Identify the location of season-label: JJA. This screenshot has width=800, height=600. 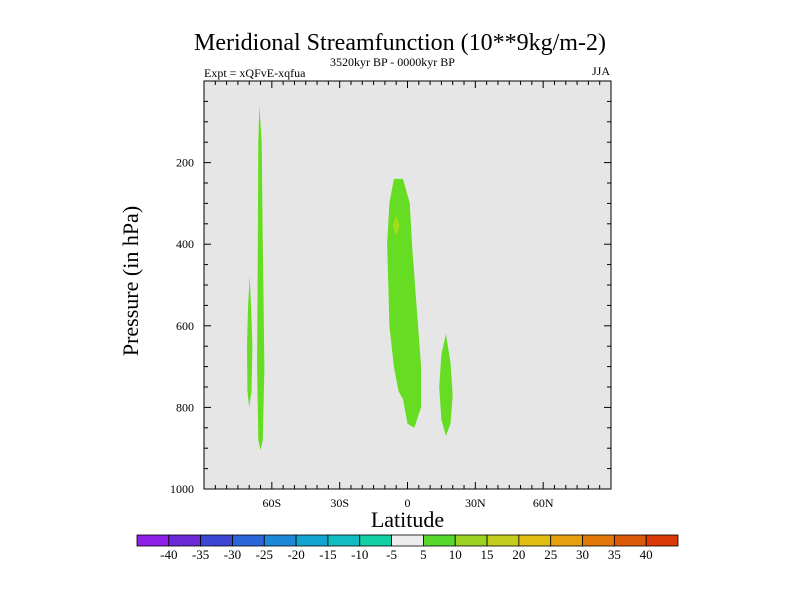
(600, 71).